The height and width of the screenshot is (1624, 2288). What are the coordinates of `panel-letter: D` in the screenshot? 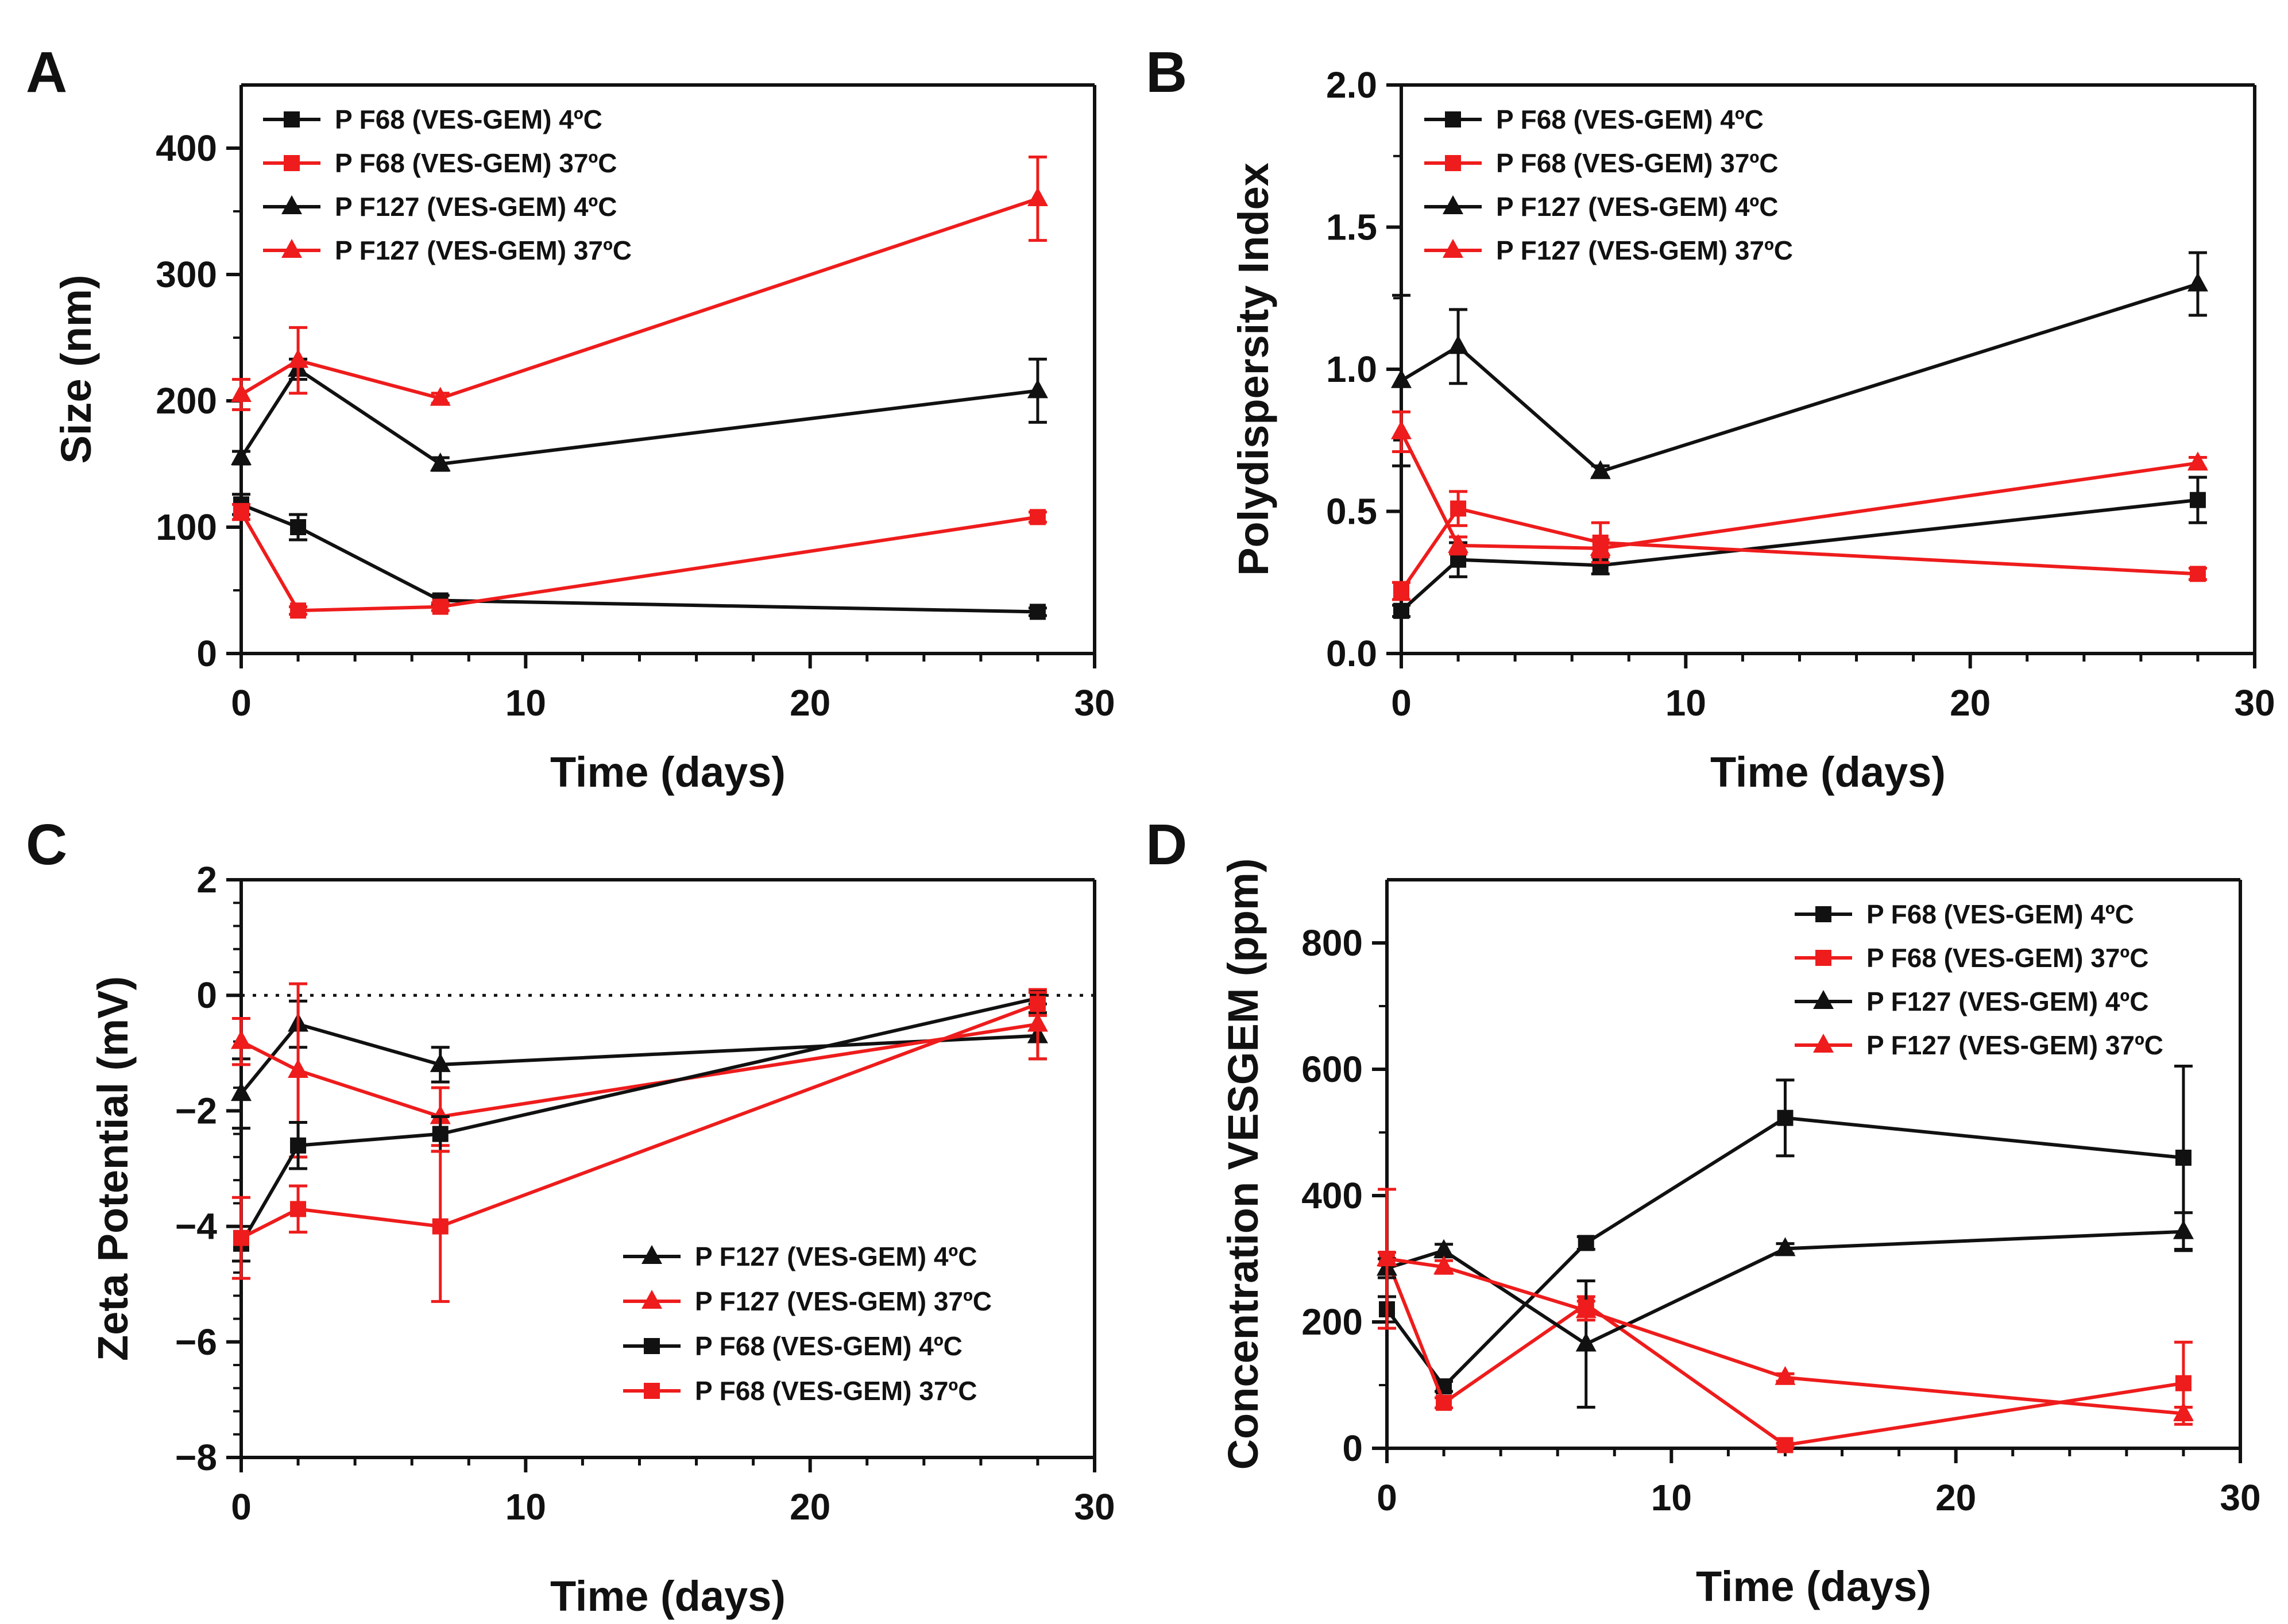 It's located at (1166, 845).